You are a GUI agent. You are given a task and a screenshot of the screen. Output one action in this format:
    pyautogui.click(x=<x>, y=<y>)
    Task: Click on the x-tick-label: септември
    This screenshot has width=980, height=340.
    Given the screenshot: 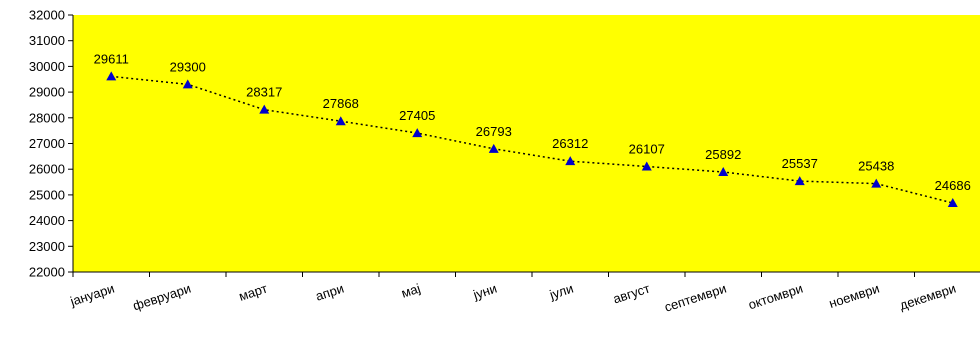 What is the action you would take?
    pyautogui.click(x=696, y=298)
    